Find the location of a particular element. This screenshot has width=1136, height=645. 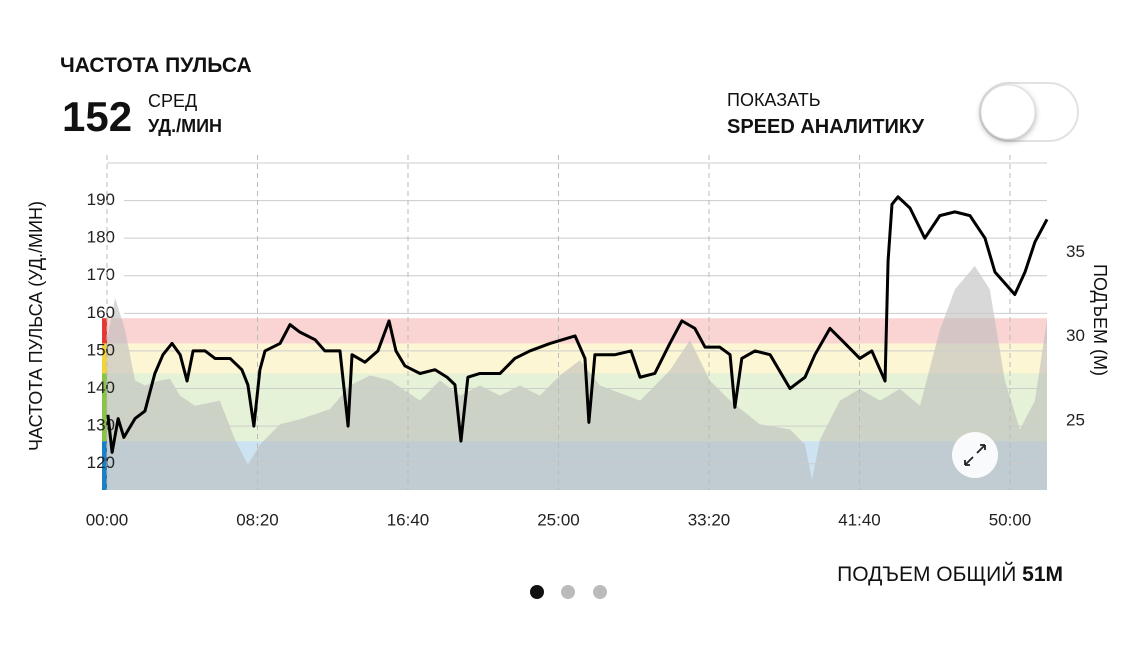

page-dot-active is located at coordinates (537, 592).